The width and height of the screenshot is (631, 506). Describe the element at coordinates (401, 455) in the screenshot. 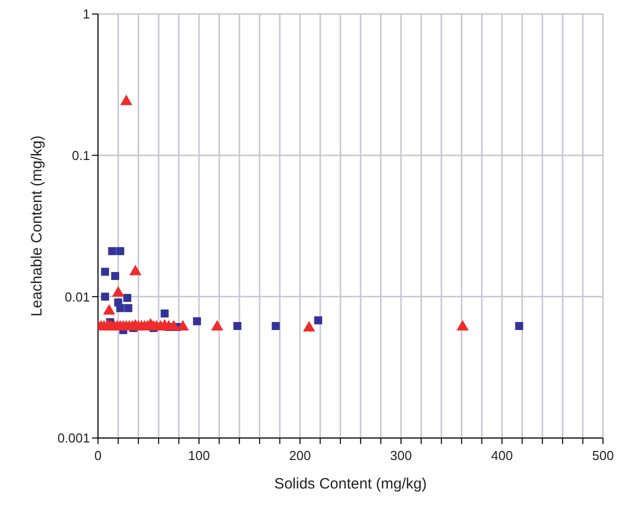

I see `x-tick-label: 300` at that location.